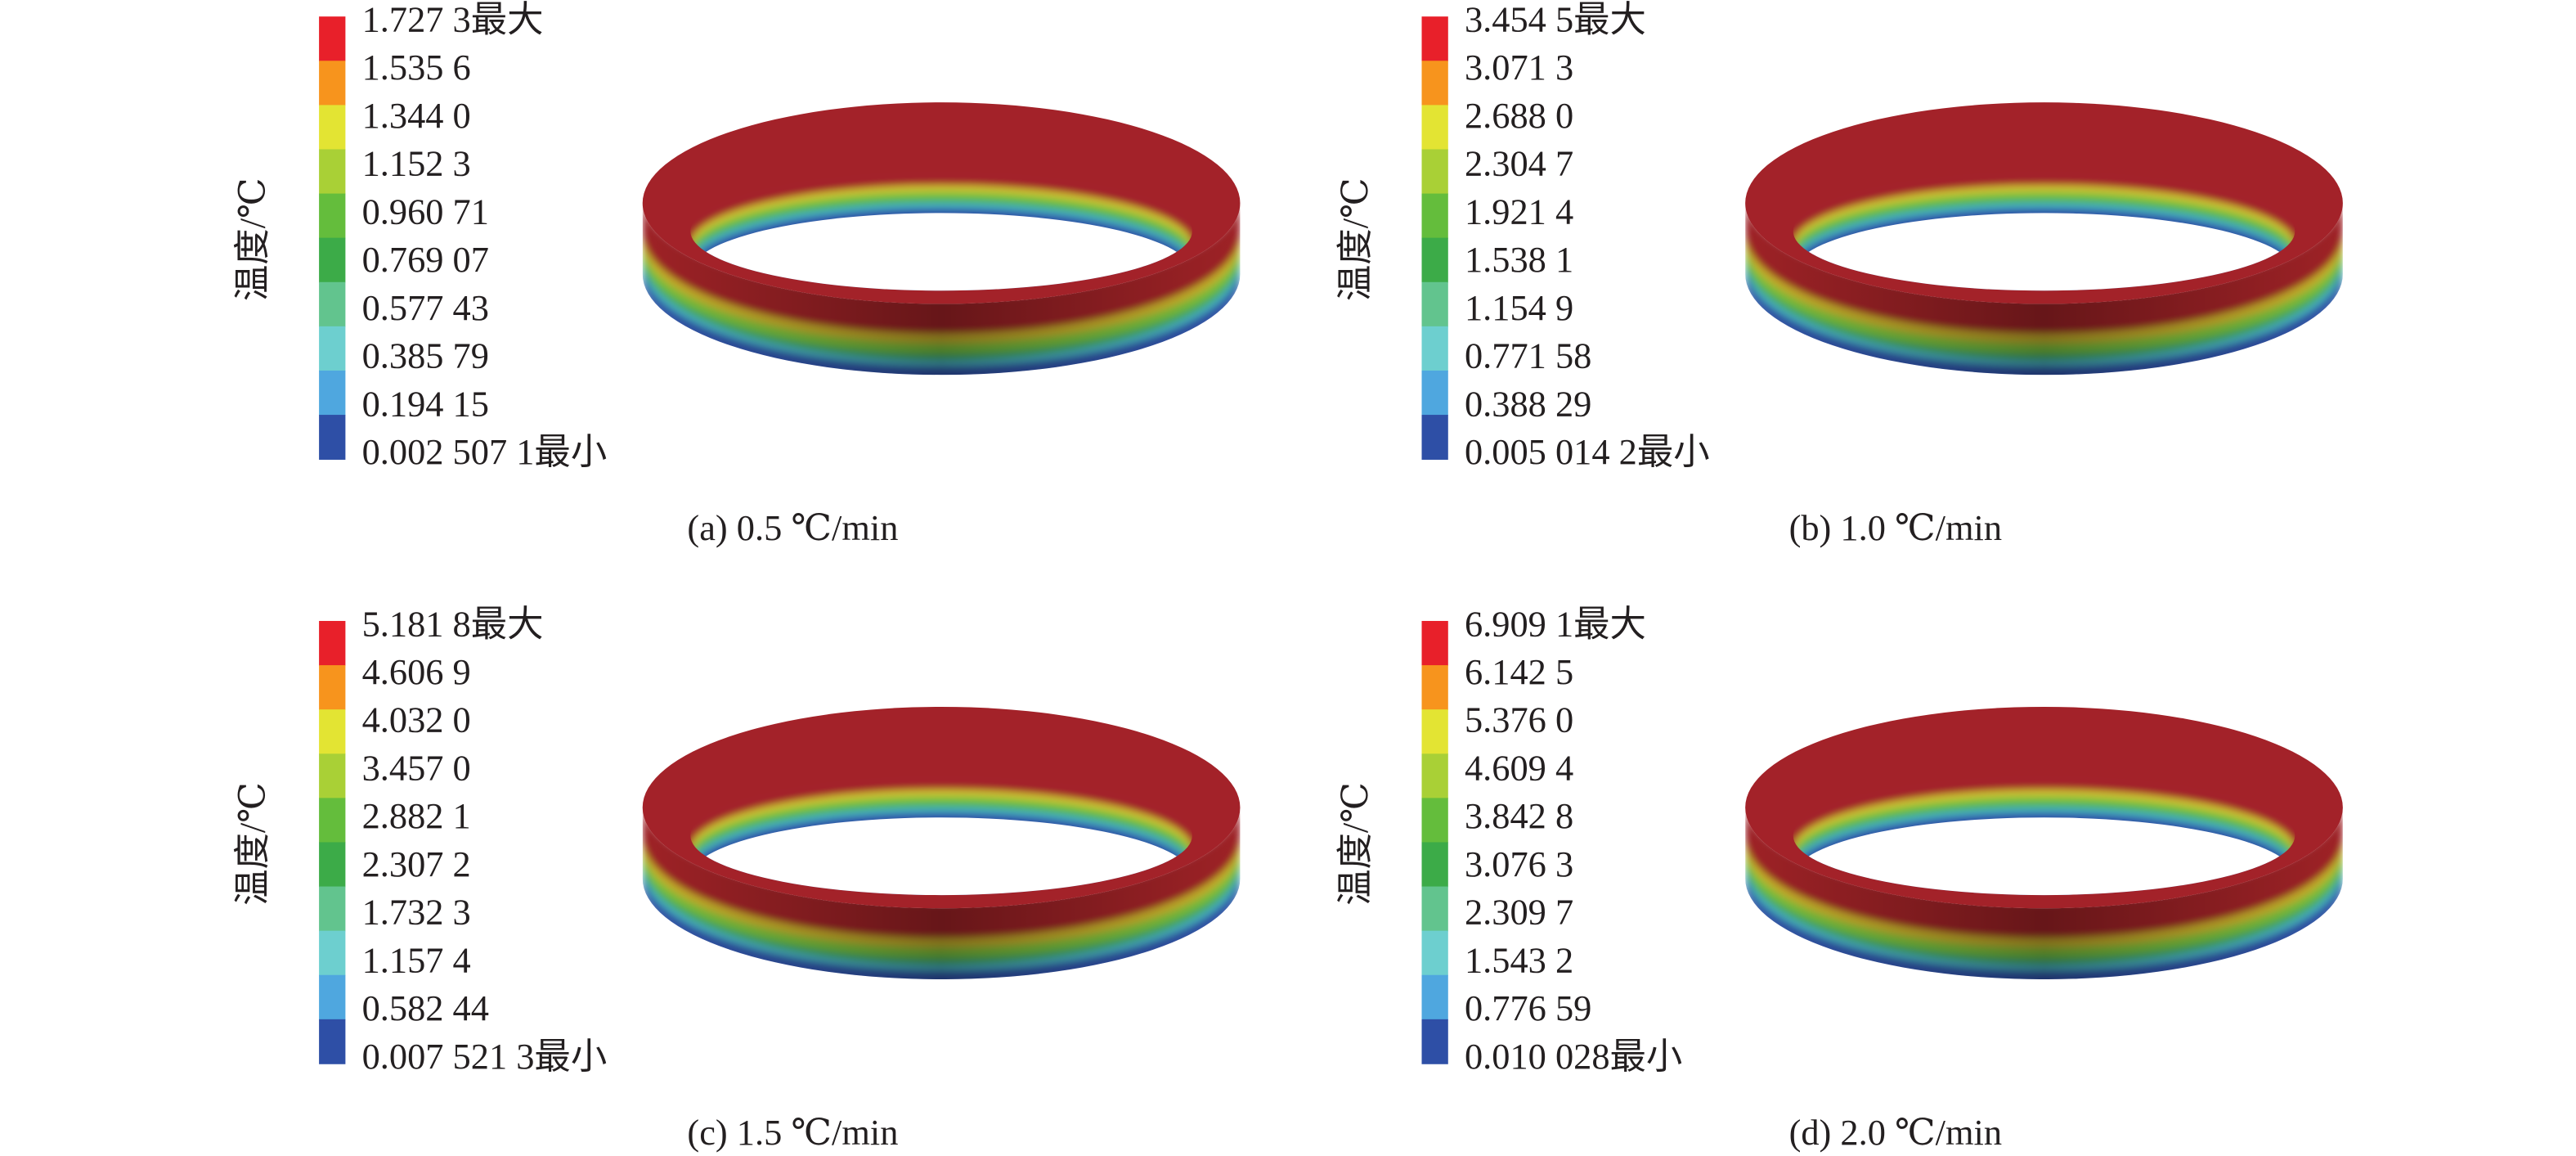 This screenshot has height=1156, width=2576. Describe the element at coordinates (1519, 767) in the screenshot. I see `legend-label: 4.609 4` at that location.